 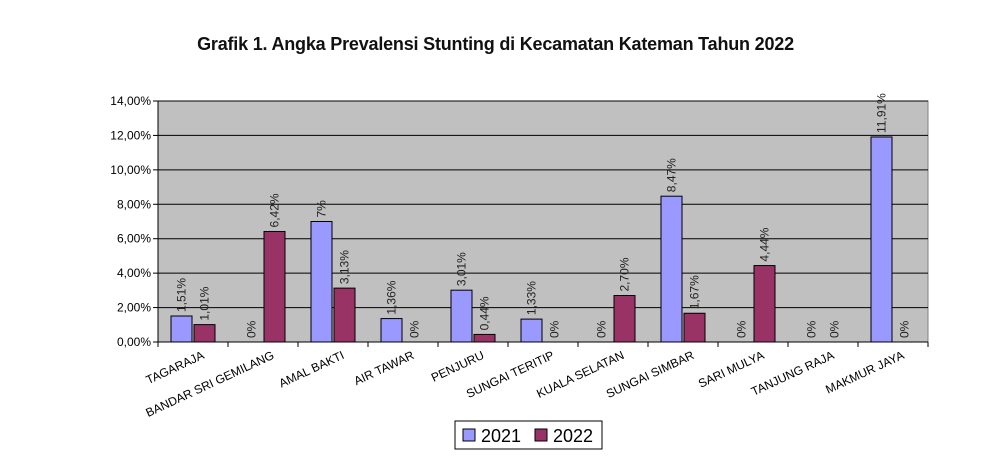 What do you see at coordinates (384, 368) in the screenshot?
I see `category-label: AIR TAWAR` at bounding box center [384, 368].